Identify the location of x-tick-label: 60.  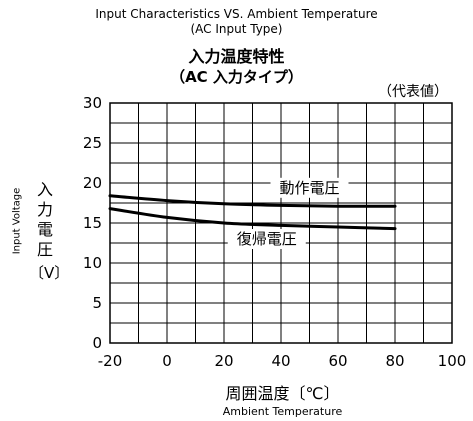
(337, 361).